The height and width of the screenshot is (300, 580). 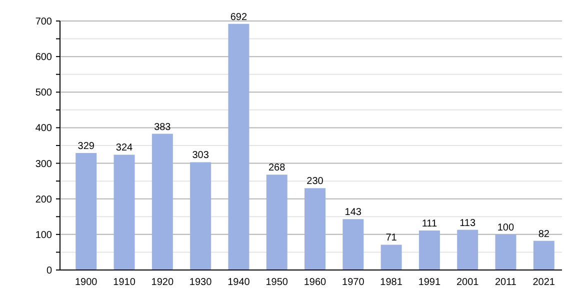 What do you see at coordinates (49, 271) in the screenshot?
I see `y-tick-label: 0` at bounding box center [49, 271].